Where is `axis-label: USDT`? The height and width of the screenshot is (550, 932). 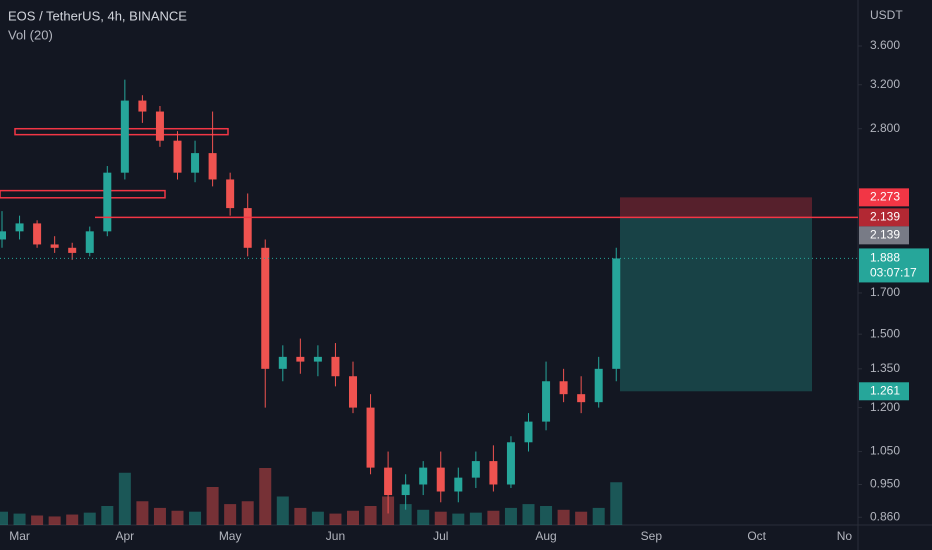 axis-label: USDT is located at coordinates (886, 15).